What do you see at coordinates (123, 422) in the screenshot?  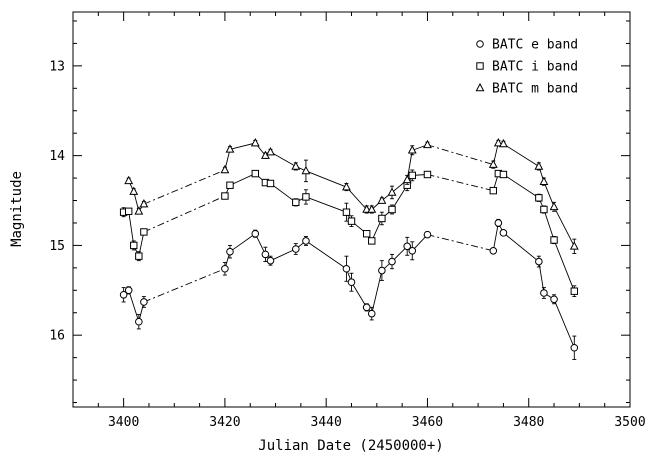 I see `x-tick-label: 3400` at bounding box center [123, 422].